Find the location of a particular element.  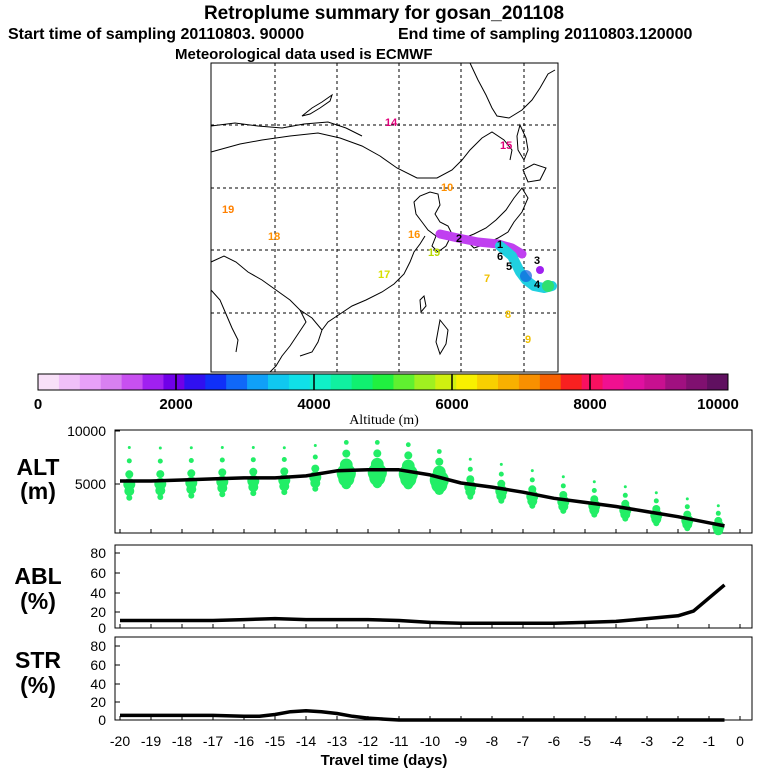

abl-unit-label: (%) is located at coordinates (38, 601).